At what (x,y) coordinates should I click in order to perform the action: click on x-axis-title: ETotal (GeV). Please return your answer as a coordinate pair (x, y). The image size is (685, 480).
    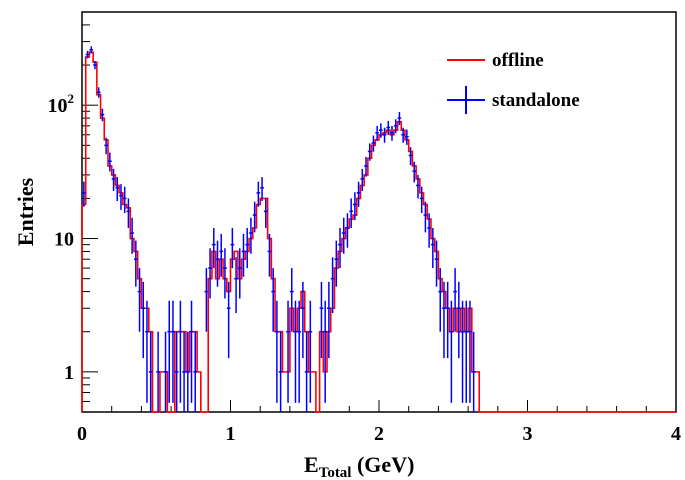
    Looking at the image, I should click on (359, 466).